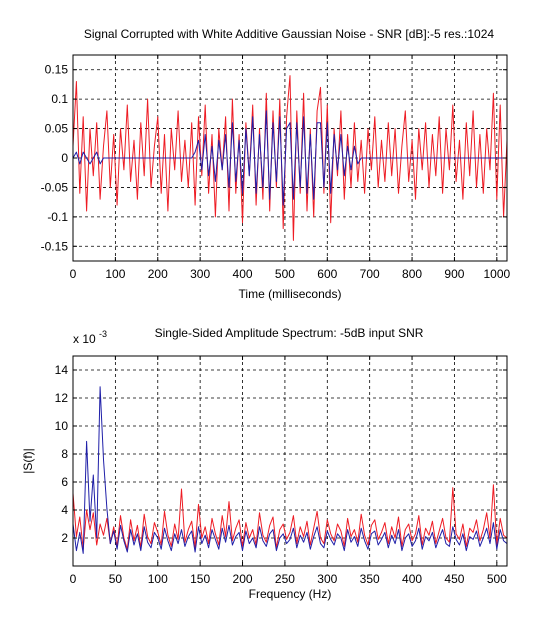  Describe the element at coordinates (327, 274) in the screenshot. I see `time-x-tick-label: 600` at that location.